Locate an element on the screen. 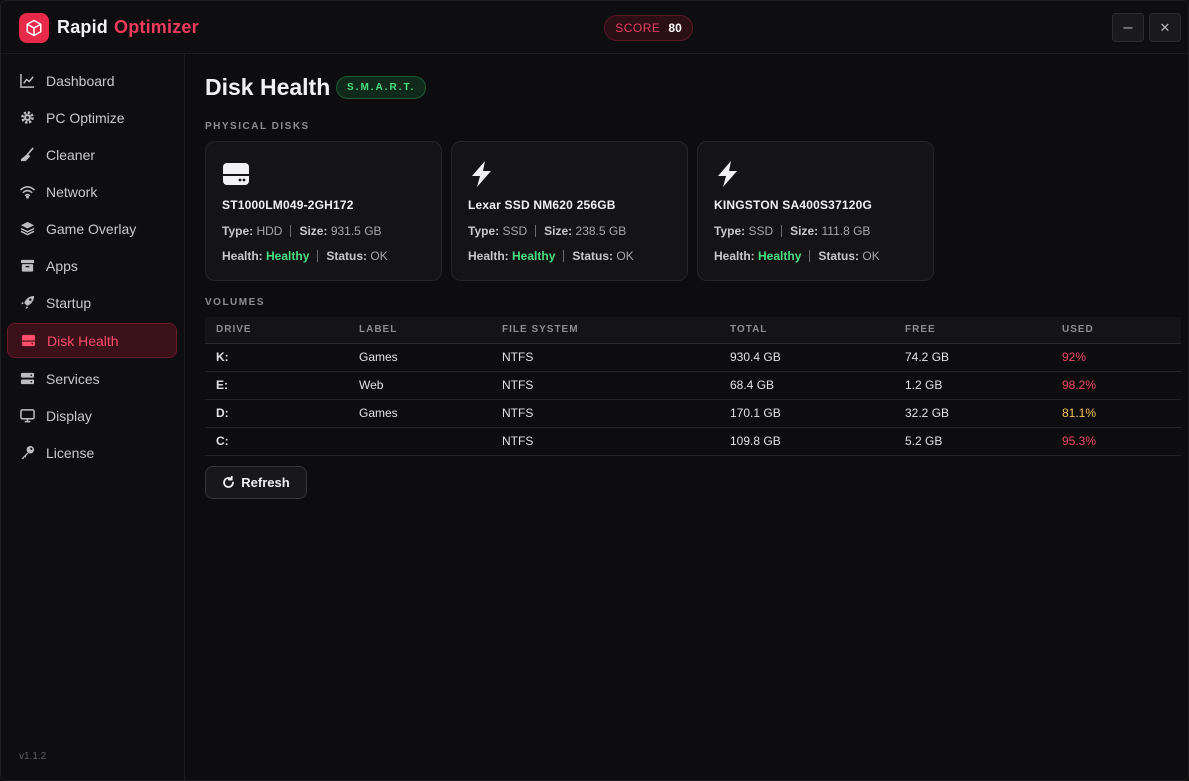  sidebar-item-services: Services is located at coordinates (92, 378).